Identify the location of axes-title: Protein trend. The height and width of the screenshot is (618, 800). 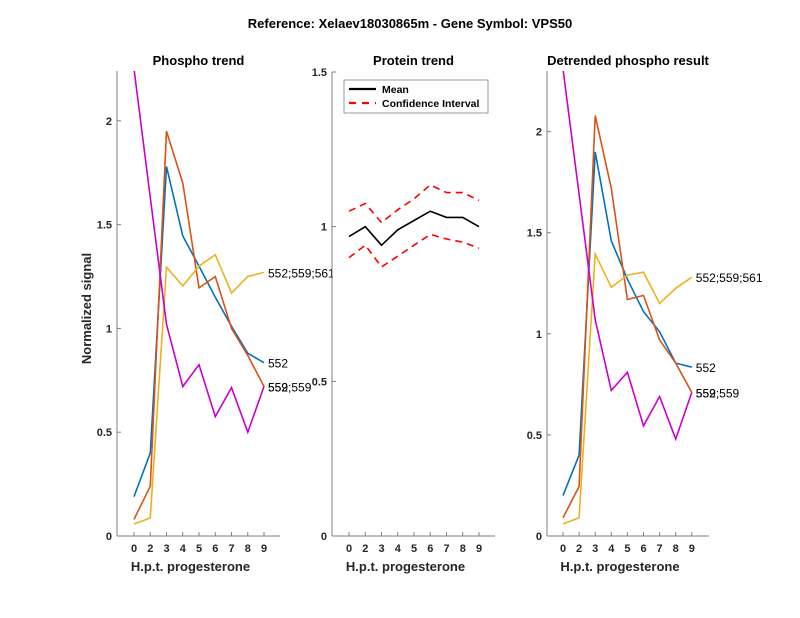
(413, 60).